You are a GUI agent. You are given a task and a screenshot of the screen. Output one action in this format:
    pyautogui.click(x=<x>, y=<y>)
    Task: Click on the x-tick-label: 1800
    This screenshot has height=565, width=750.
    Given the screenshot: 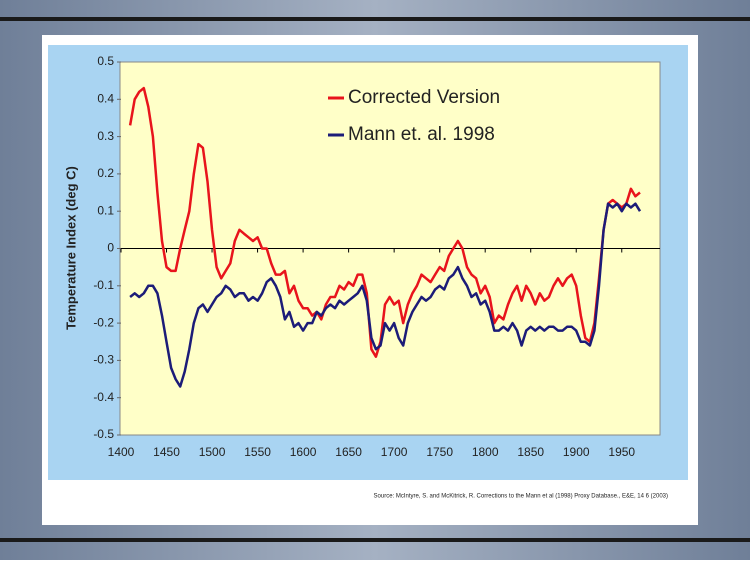 What is the action you would take?
    pyautogui.click(x=485, y=452)
    